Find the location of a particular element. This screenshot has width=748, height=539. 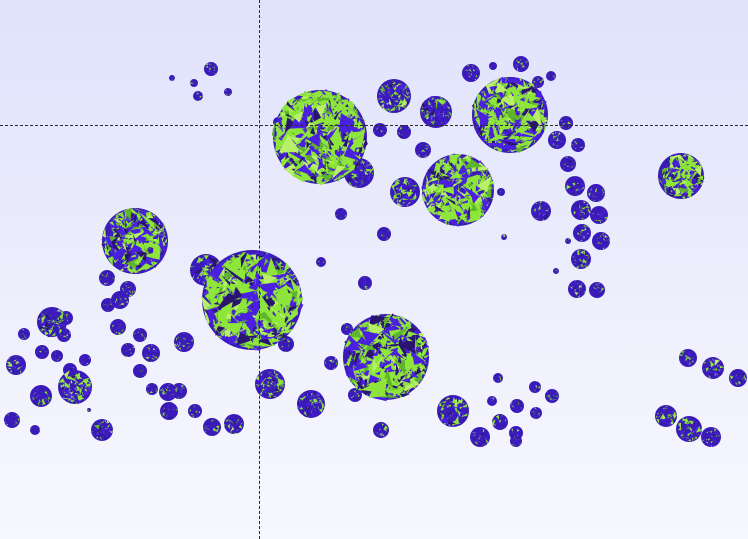

crosshair-vertical-line is located at coordinates (259, 269).